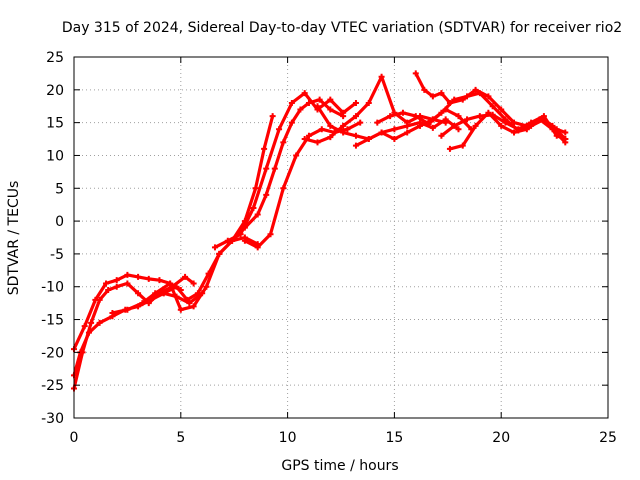 The image size is (640, 480). What do you see at coordinates (180, 438) in the screenshot?
I see `x-tick-label: 5` at bounding box center [180, 438].